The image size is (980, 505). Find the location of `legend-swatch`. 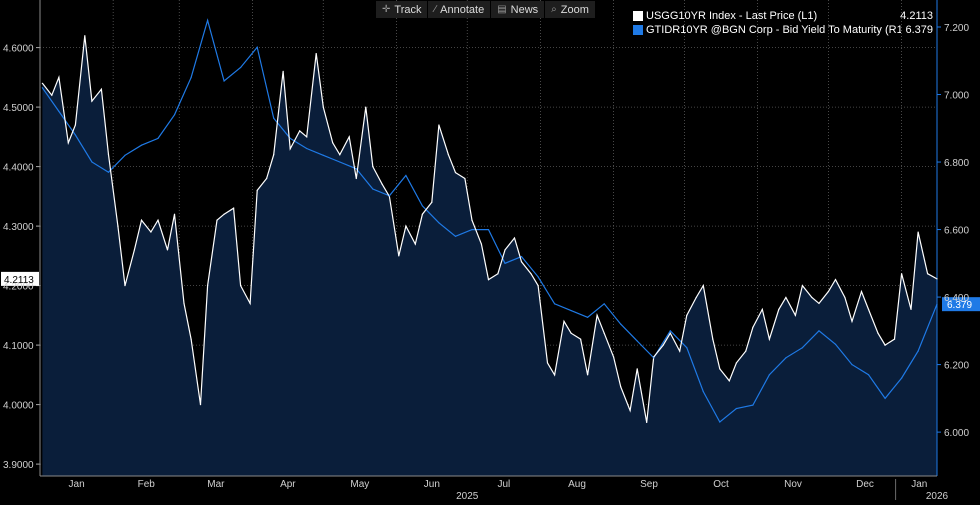

legend-swatch is located at coordinates (638, 16).